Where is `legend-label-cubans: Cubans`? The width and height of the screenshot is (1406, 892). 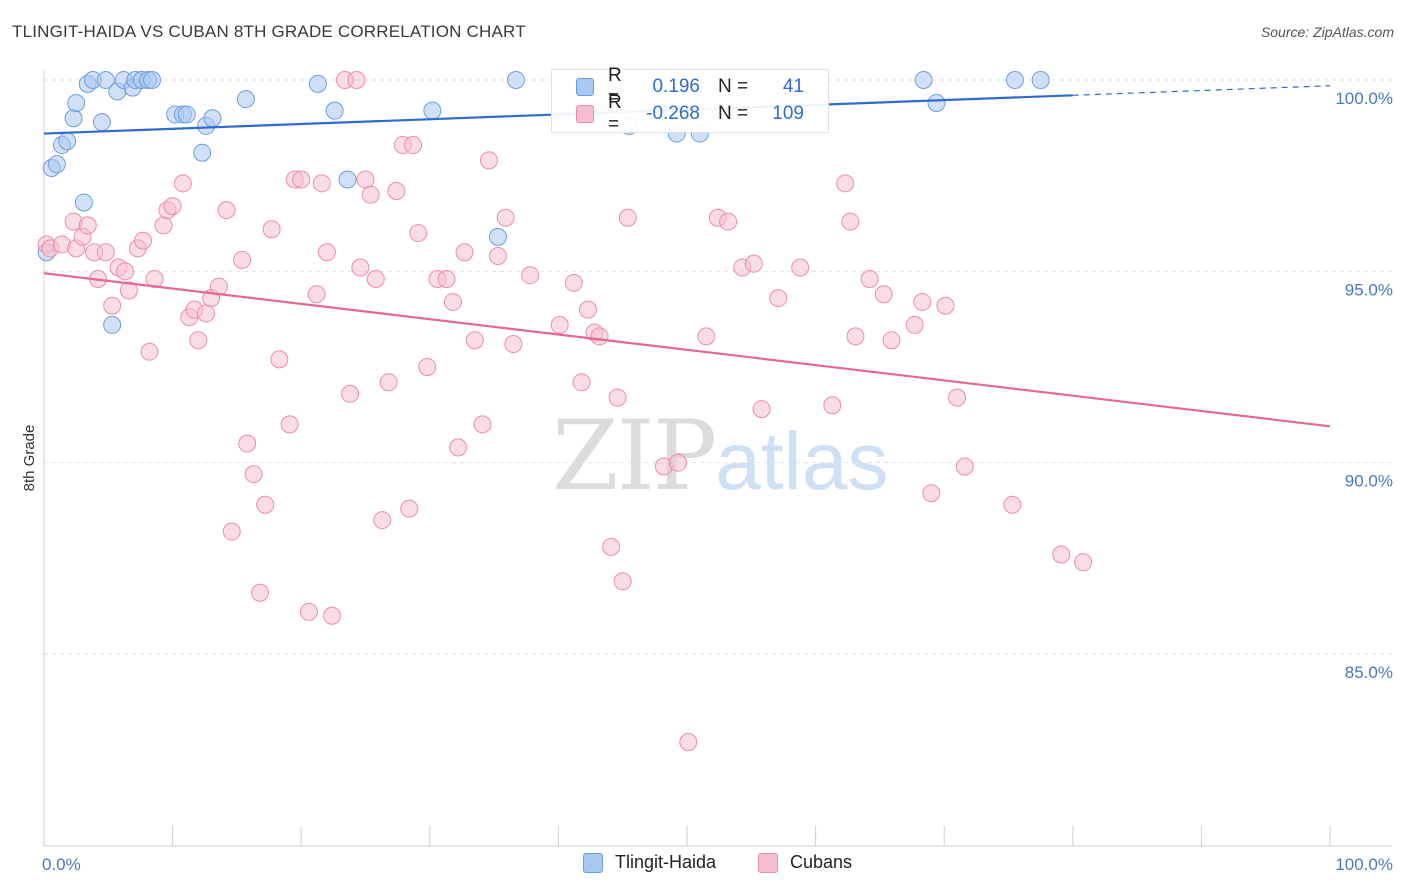 legend-label-cubans: Cubans is located at coordinates (821, 862).